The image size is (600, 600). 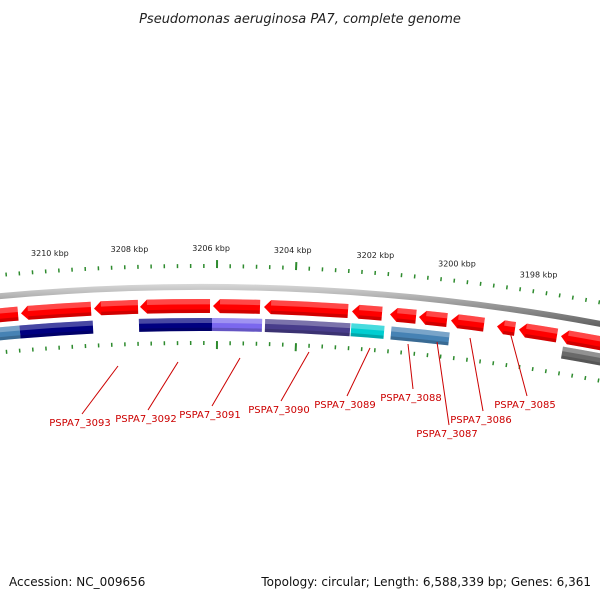 I want to click on forward-strand-genes, so click(x=300, y=332).